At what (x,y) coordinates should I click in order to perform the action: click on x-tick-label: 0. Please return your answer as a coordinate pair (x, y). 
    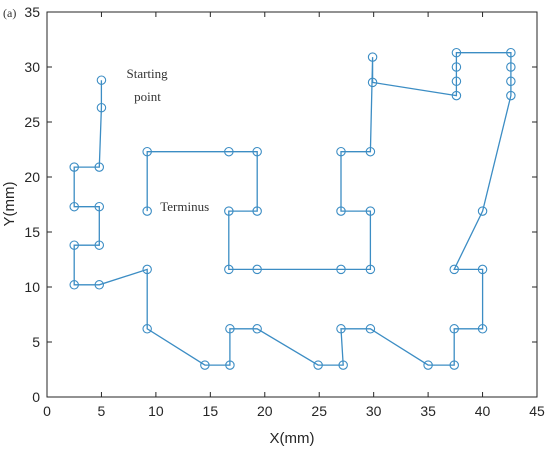
    Looking at the image, I should click on (47, 411).